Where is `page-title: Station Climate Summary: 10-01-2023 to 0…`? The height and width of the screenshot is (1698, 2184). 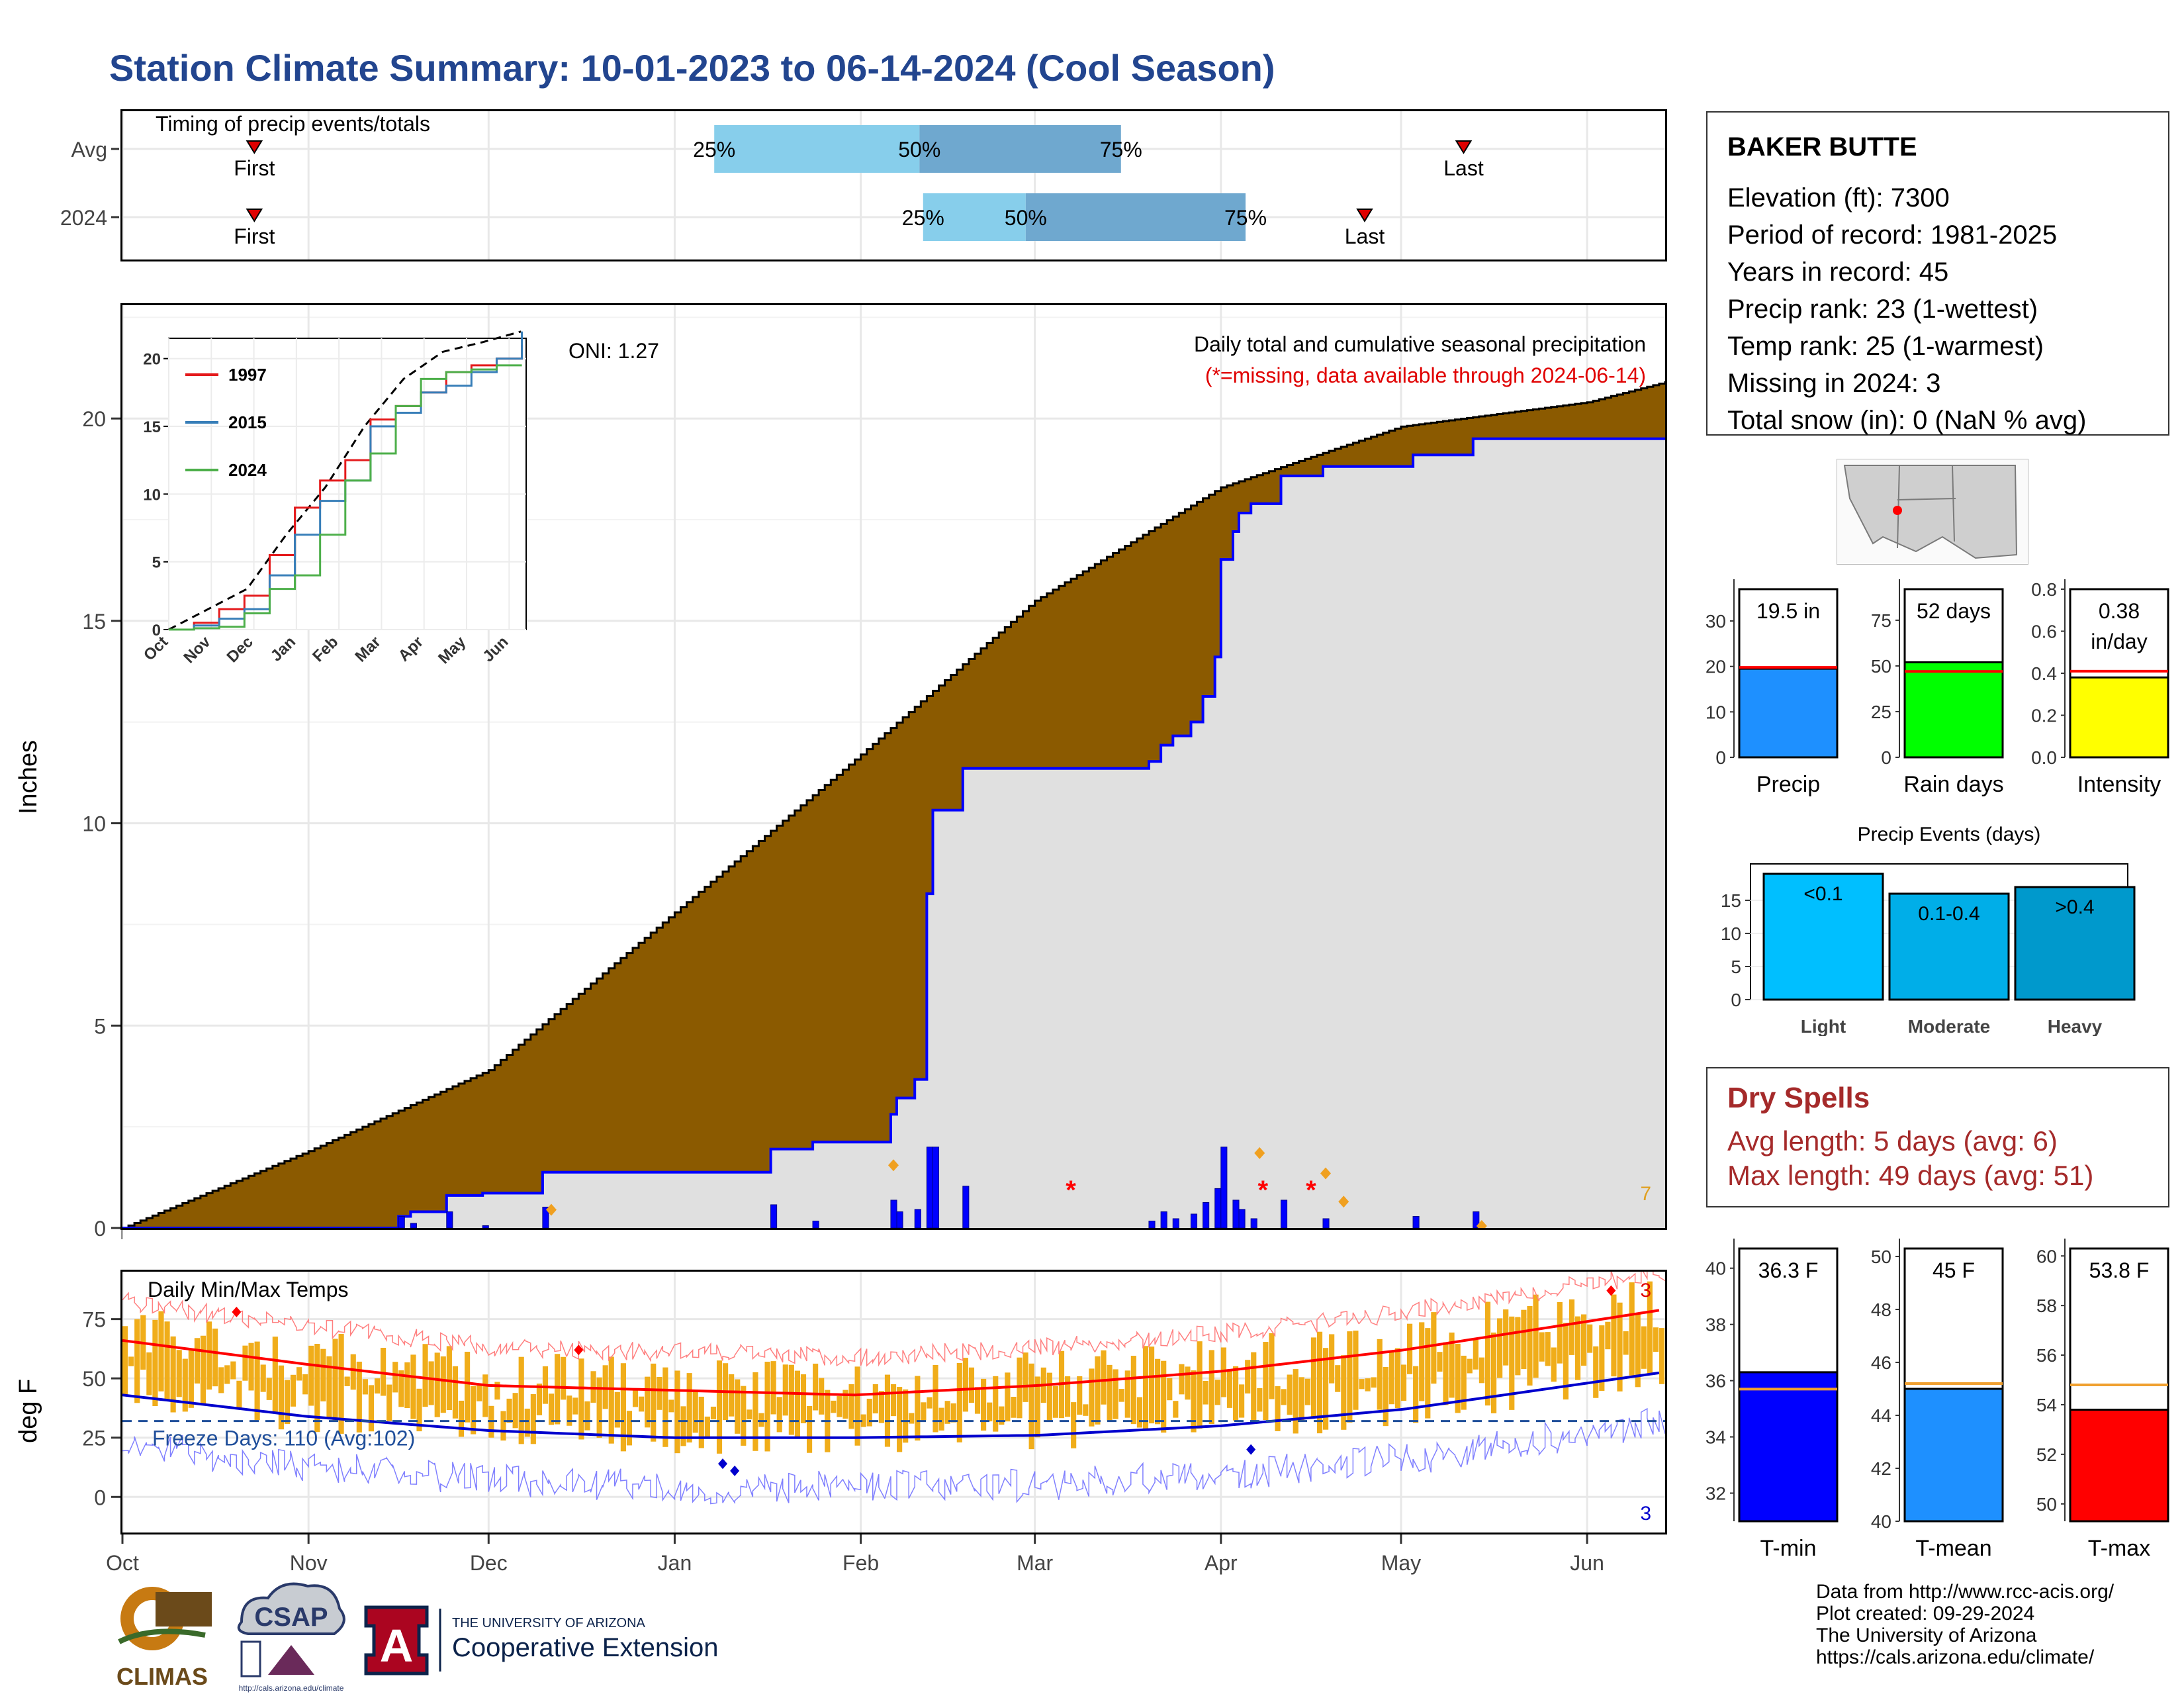
page-title: Station Climate Summary: 10-01-2023 to 0… is located at coordinates (692, 68).